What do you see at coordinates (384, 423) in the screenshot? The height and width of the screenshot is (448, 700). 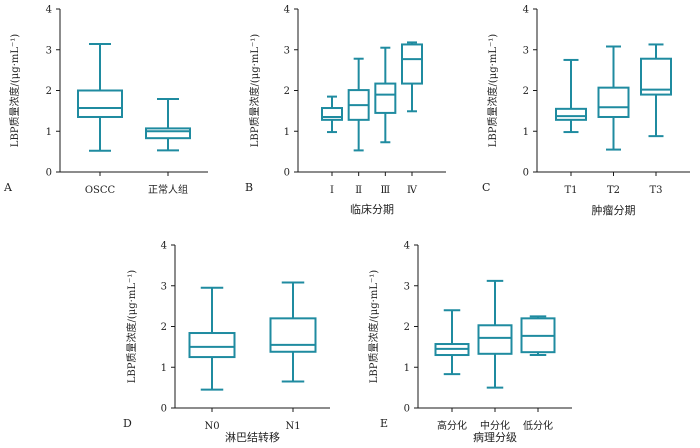 I see `panel-letter: E` at bounding box center [384, 423].